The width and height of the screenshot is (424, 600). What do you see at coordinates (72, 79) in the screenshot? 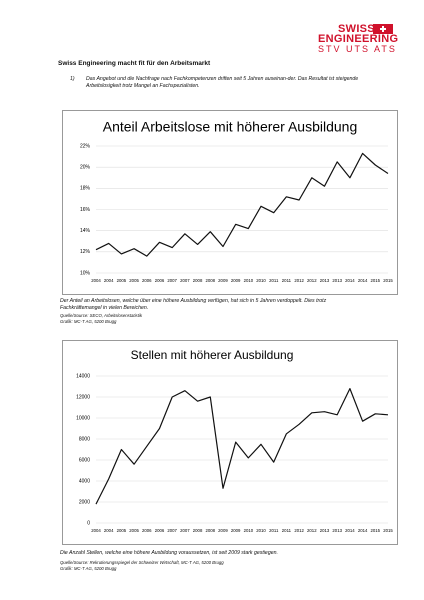
I see `point-number: 1)` at bounding box center [72, 79].